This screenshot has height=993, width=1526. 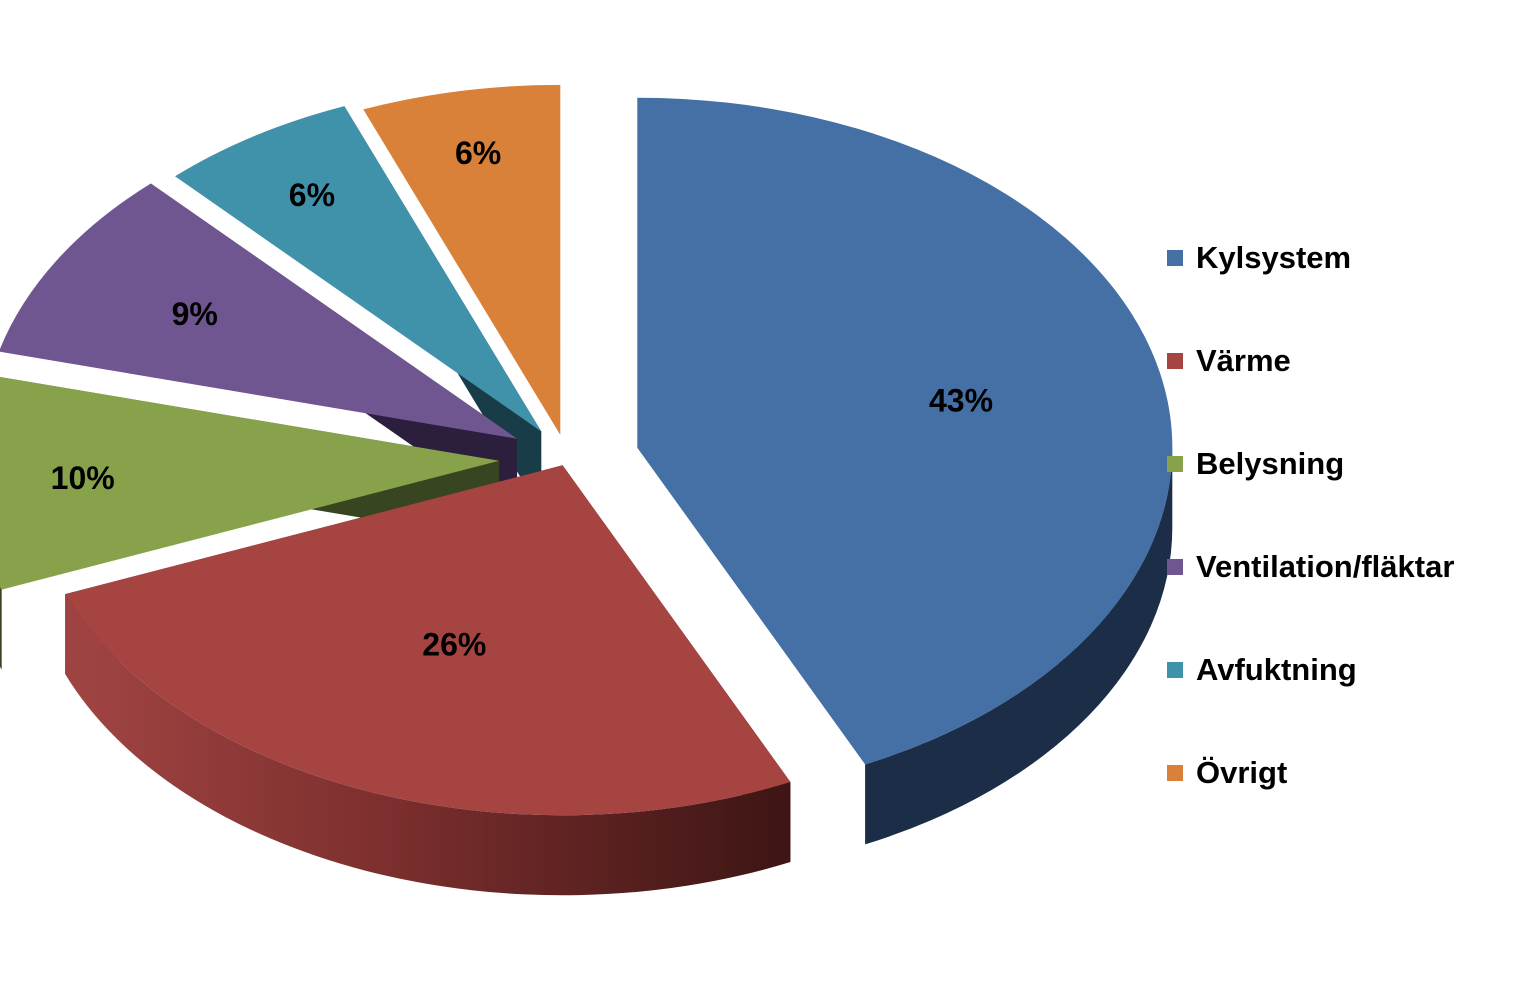 I want to click on slice-ovrigt, so click(x=462, y=259).